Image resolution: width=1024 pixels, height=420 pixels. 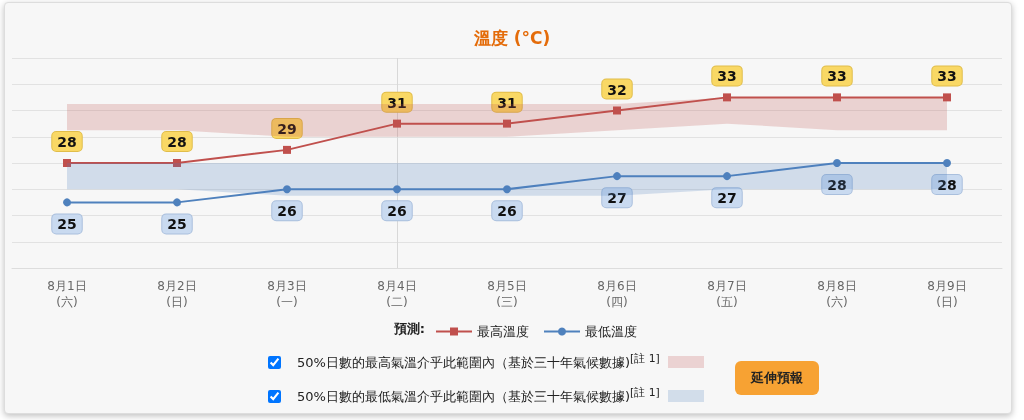 What do you see at coordinates (287, 294) in the screenshot?
I see `x-tick-label: 8月3日 (一)` at bounding box center [287, 294].